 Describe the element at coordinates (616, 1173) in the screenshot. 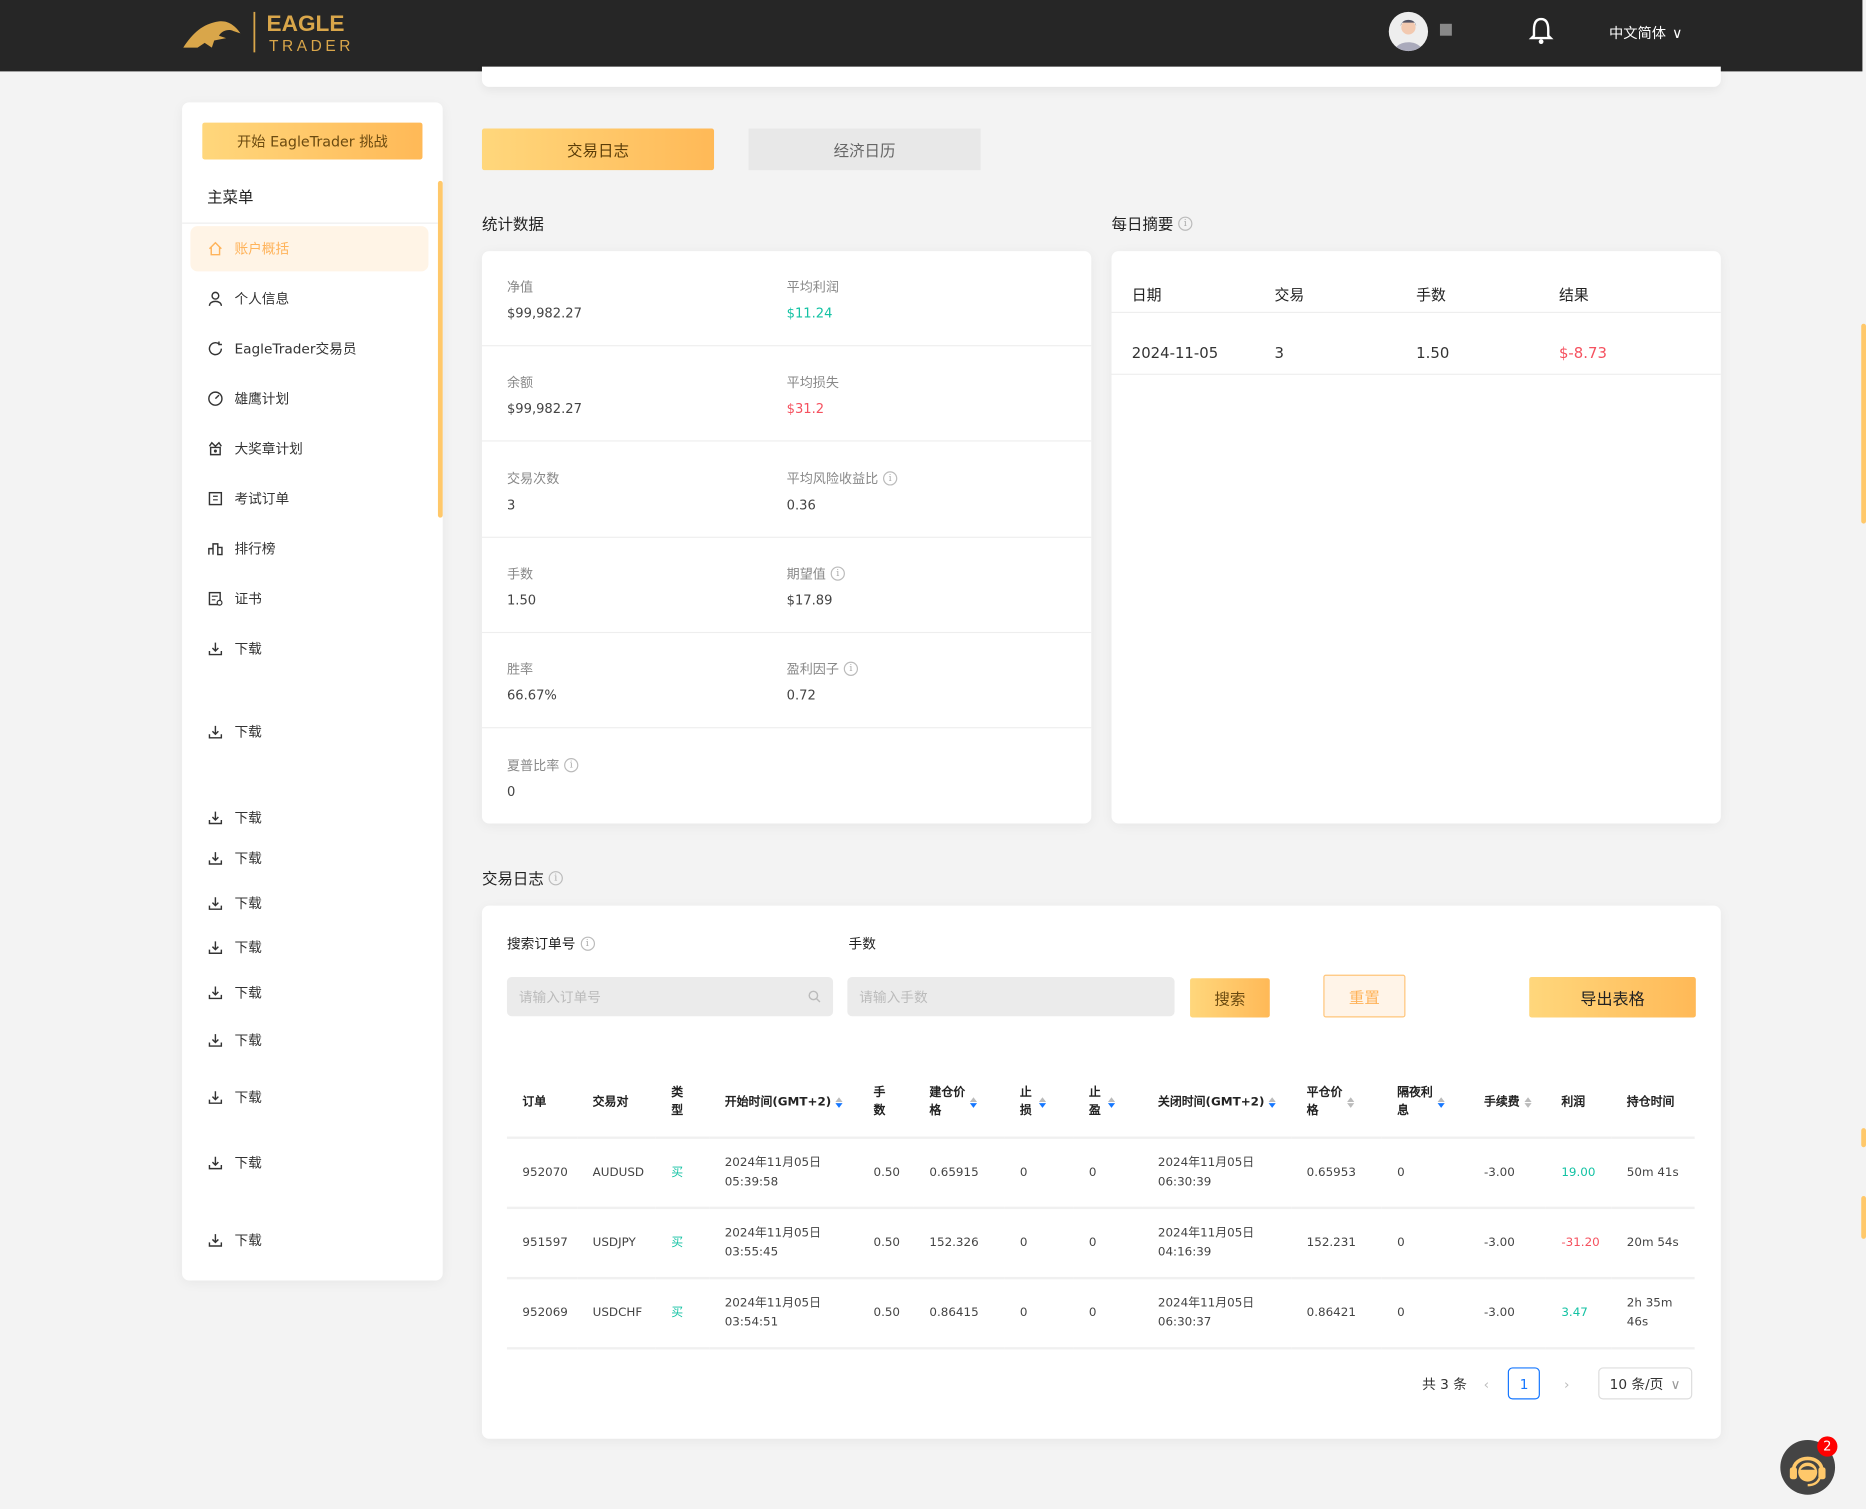

I see `table-cell: AUDUSD` at that location.